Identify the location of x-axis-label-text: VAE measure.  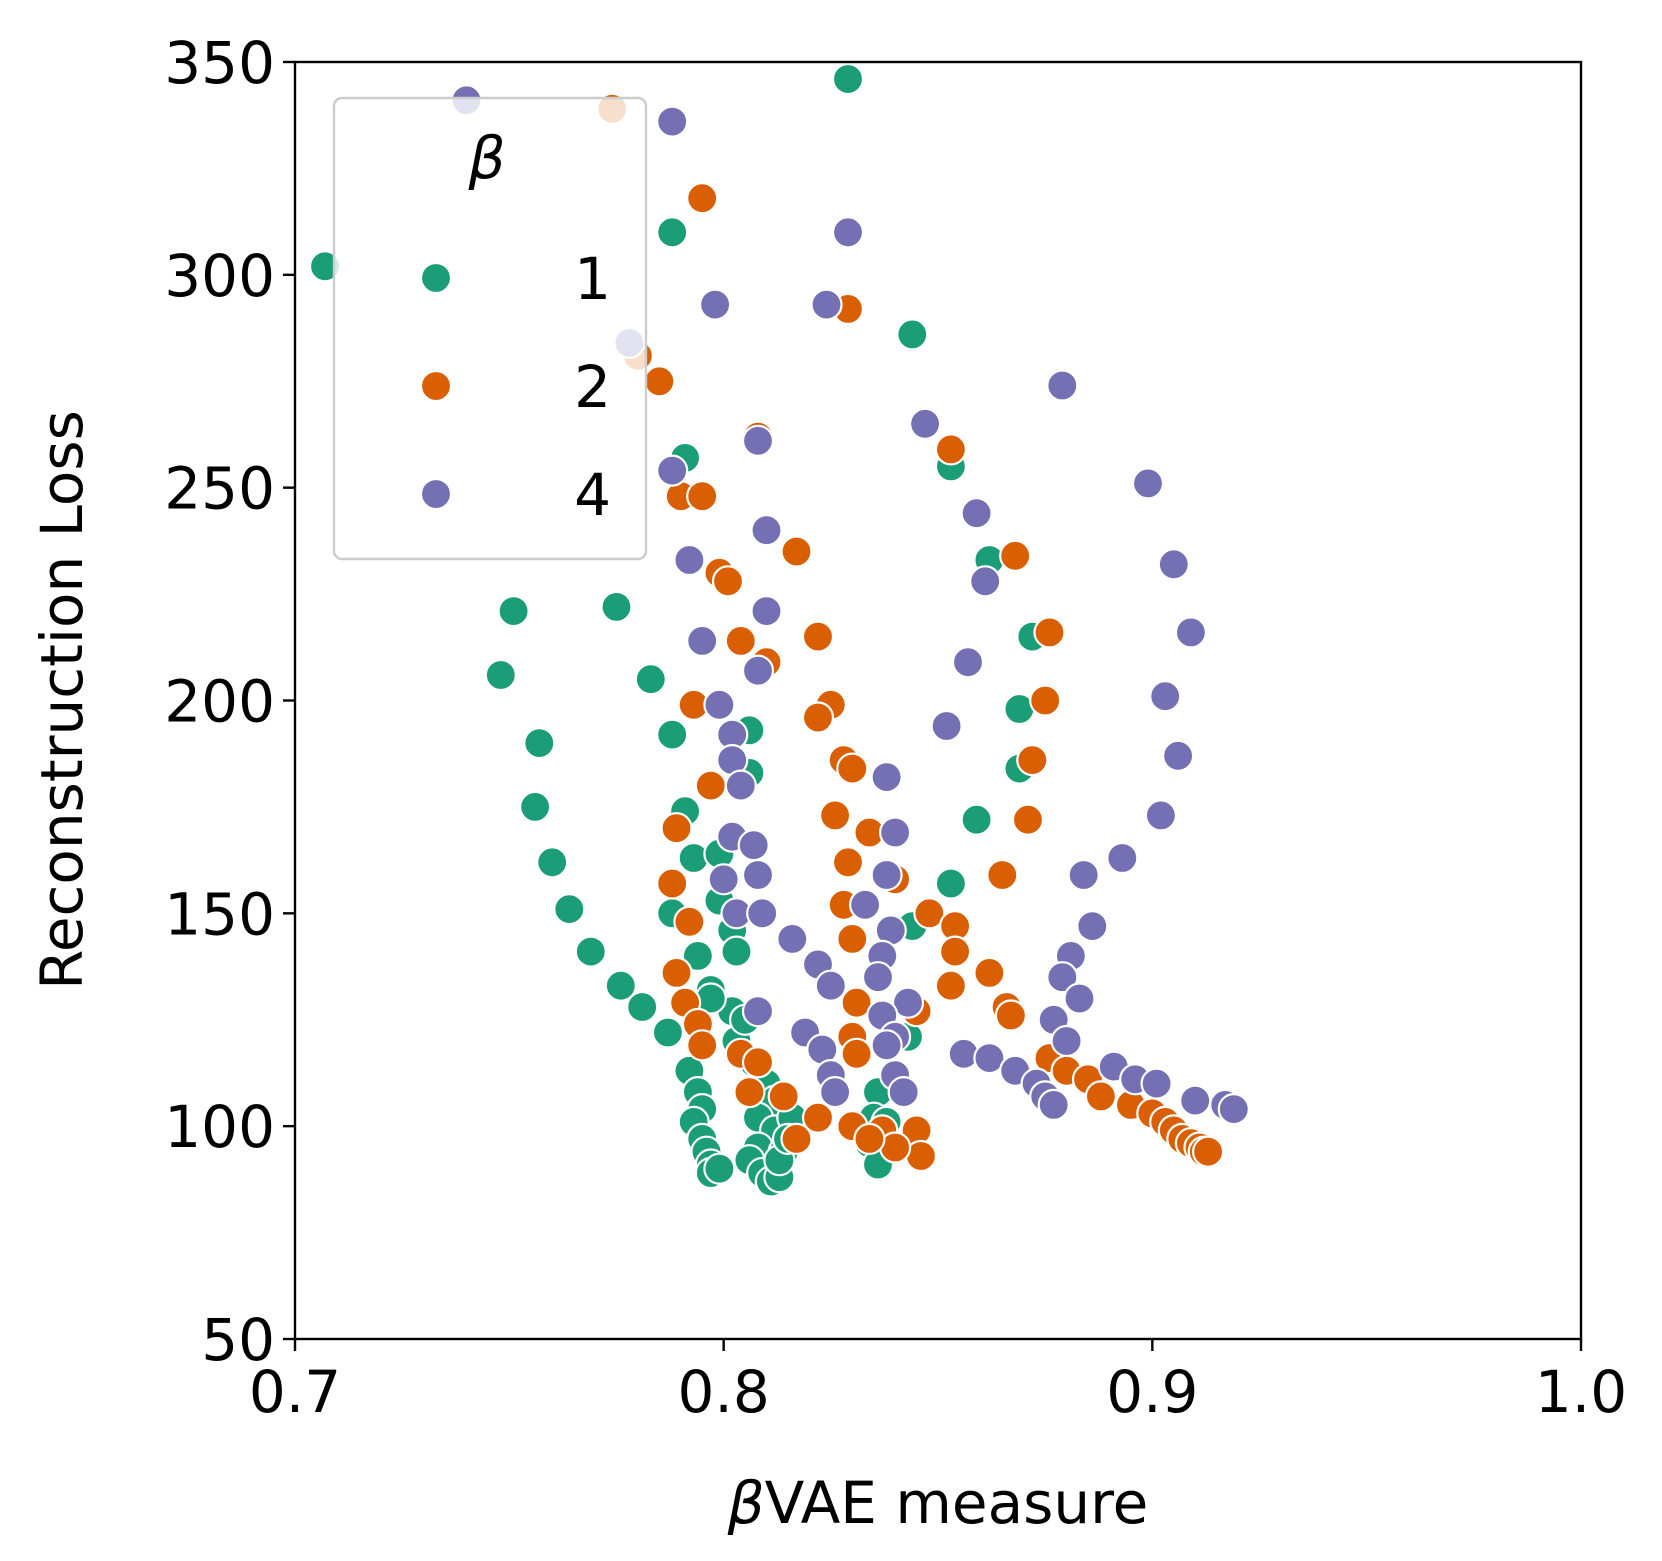
(957, 1503).